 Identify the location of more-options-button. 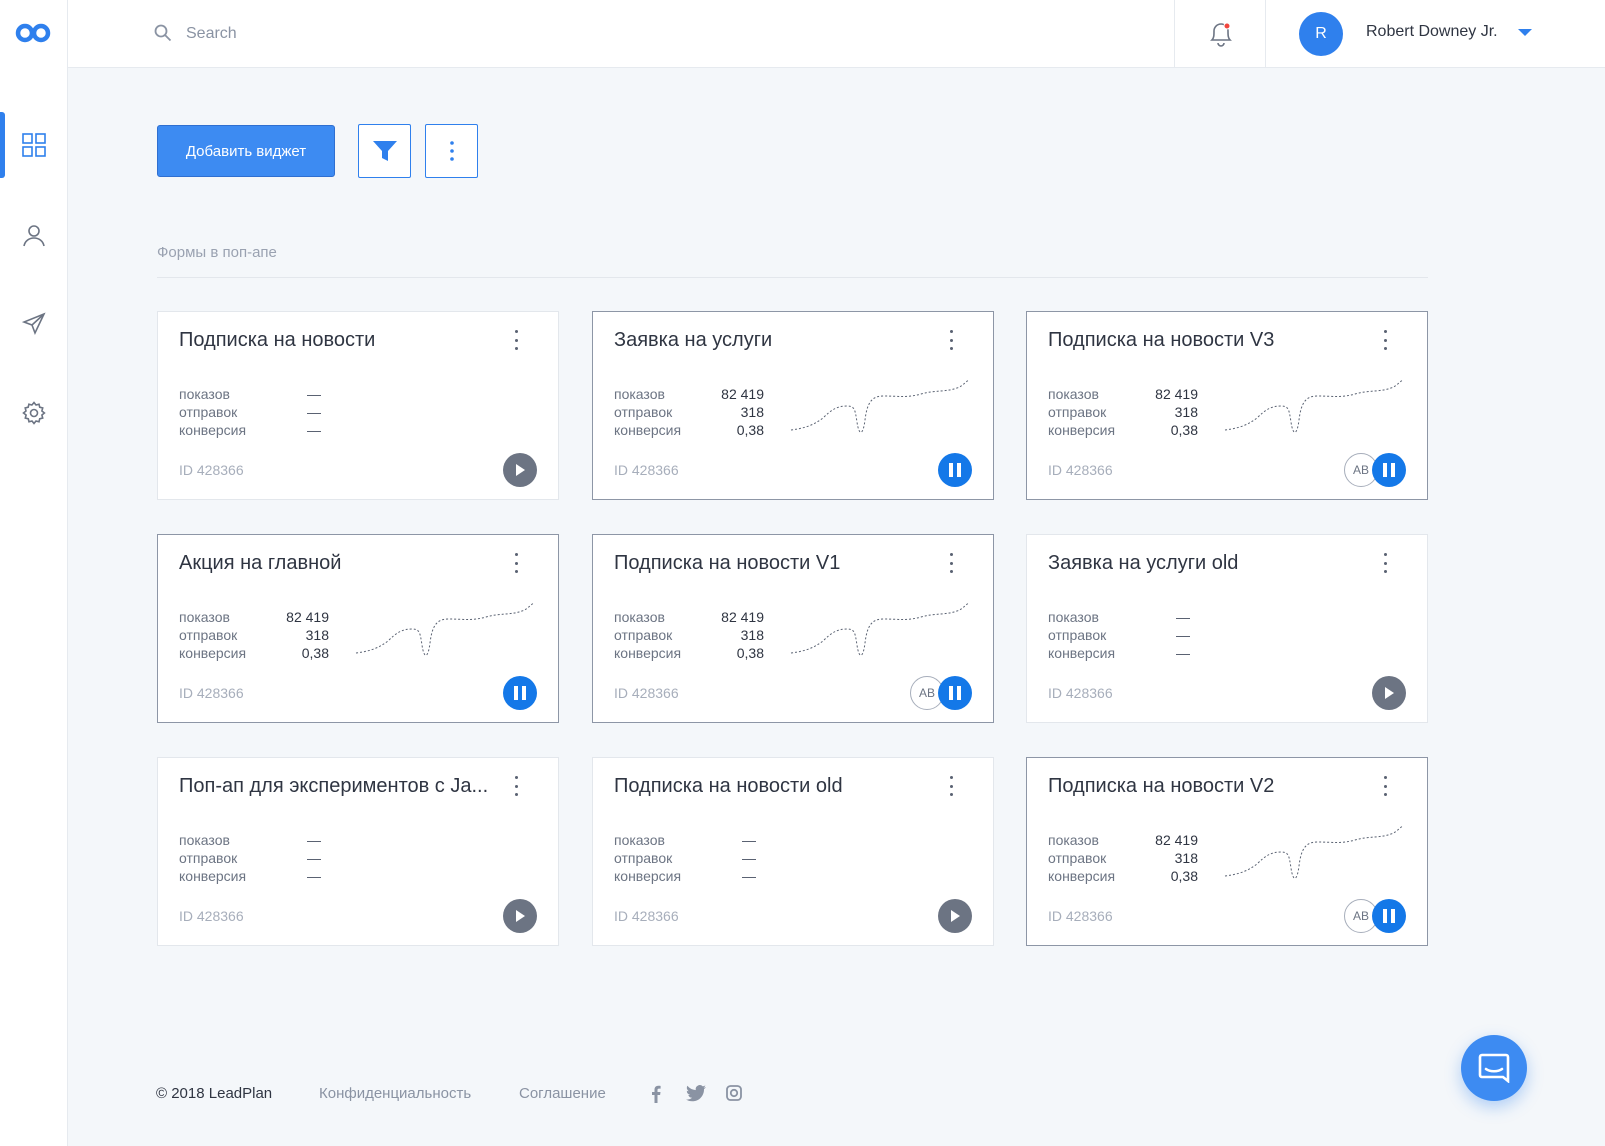
(451, 151).